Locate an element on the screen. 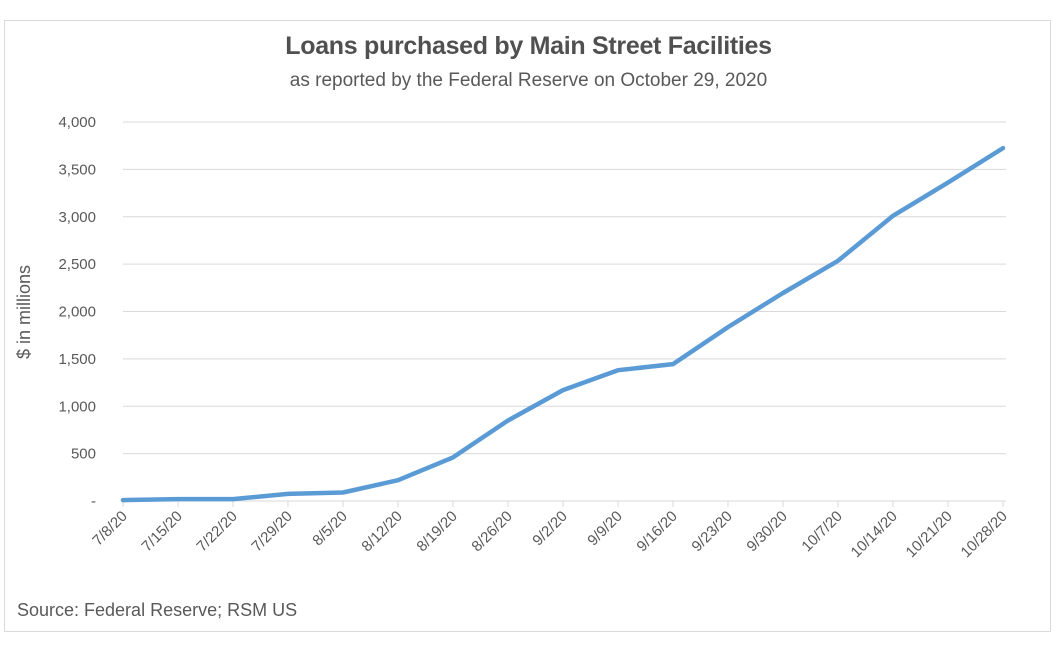 Image resolution: width=1057 pixels, height=645 pixels. y-tick-label: 1,000 is located at coordinates (77, 406).